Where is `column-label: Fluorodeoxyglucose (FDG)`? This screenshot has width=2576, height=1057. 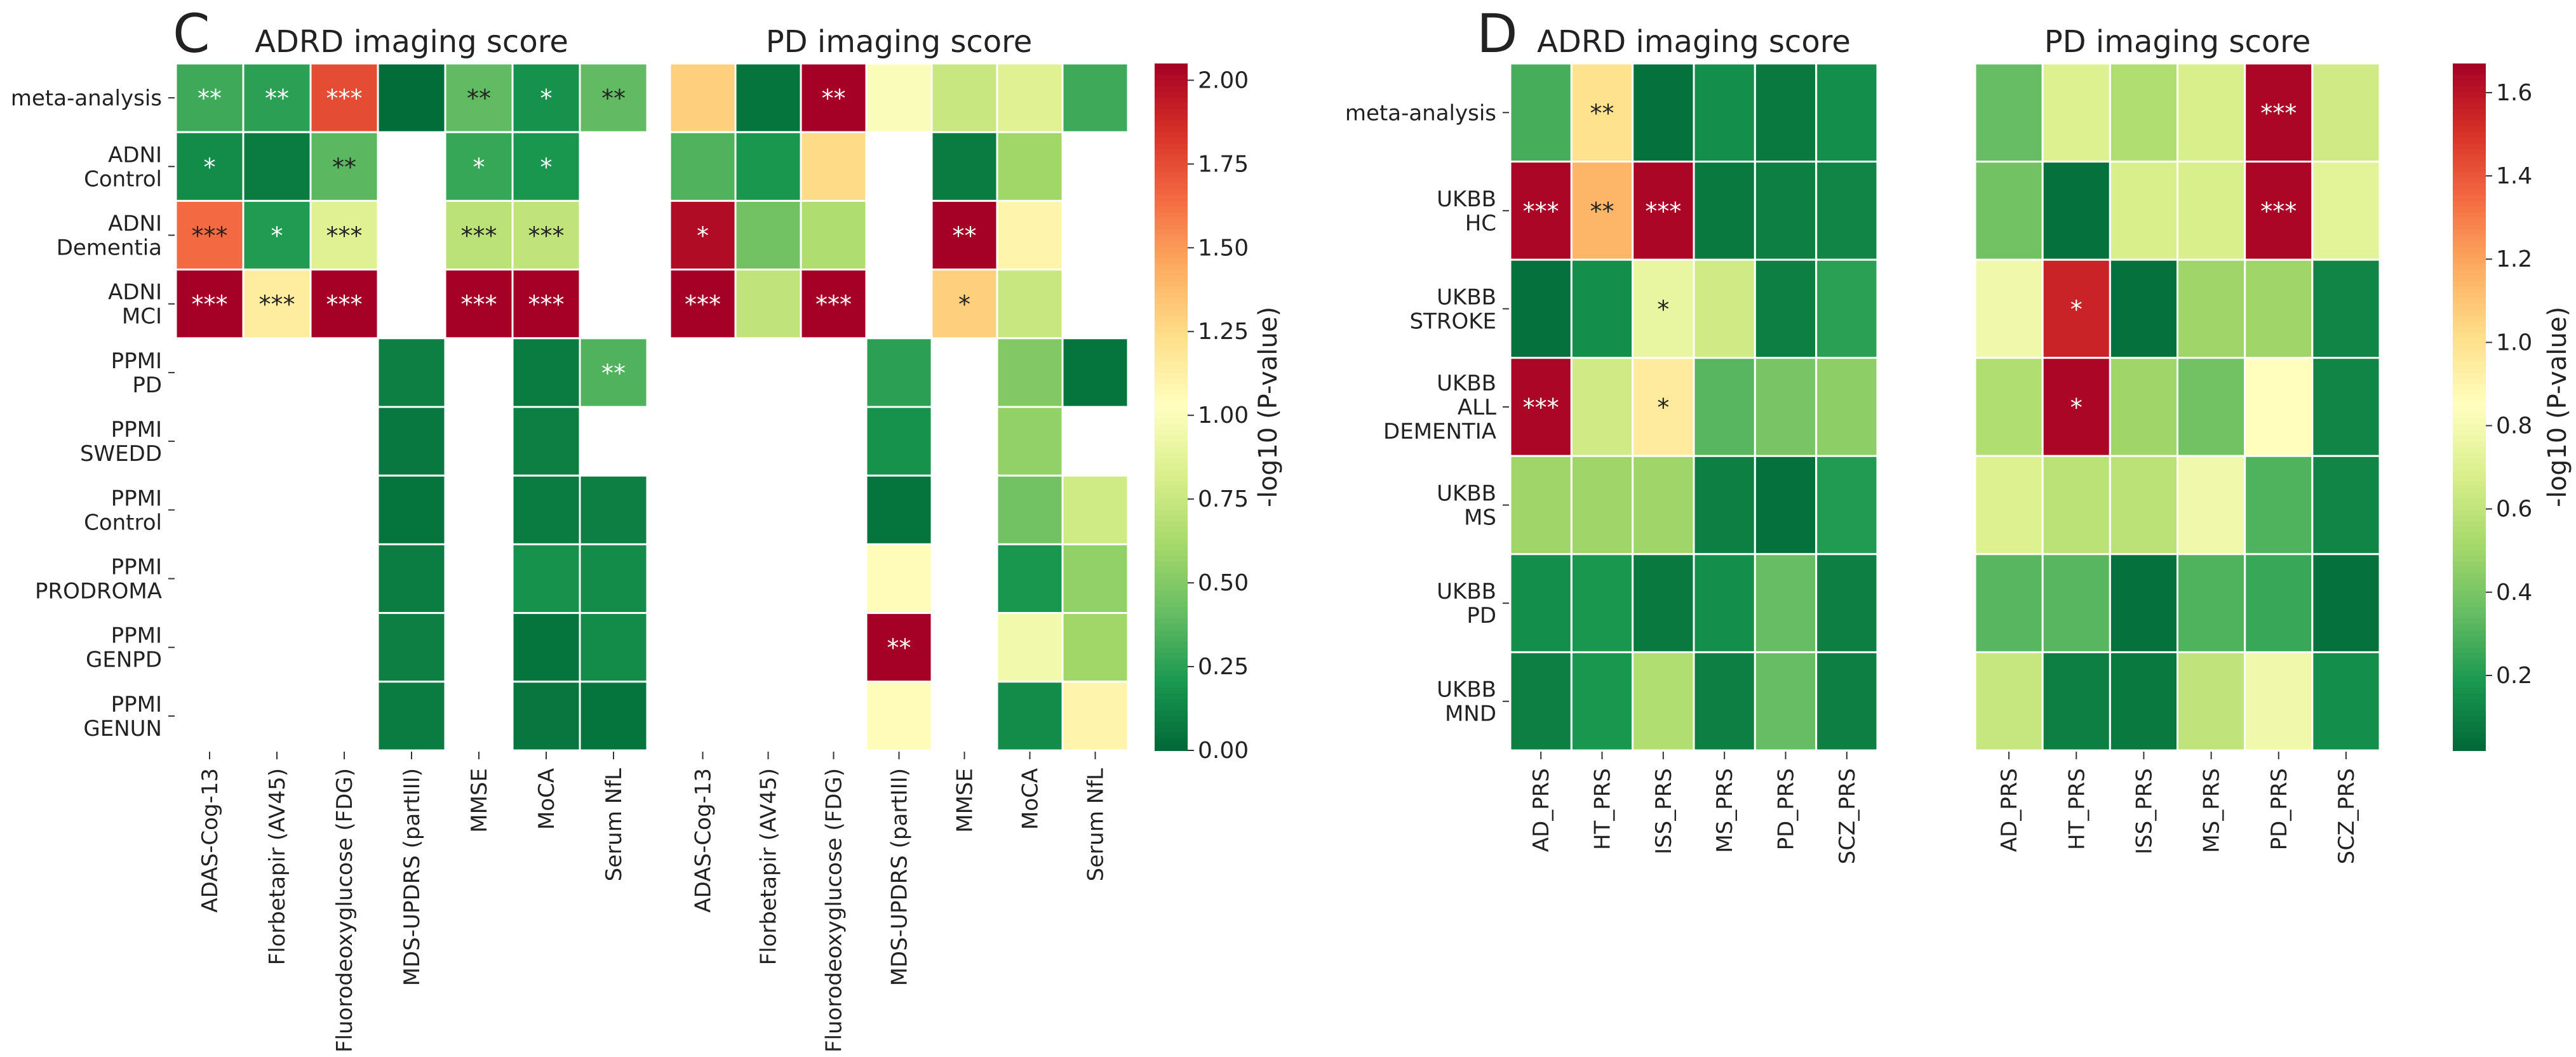
column-label: Fluorodeoxyglucose (FDG) is located at coordinates (834, 911).